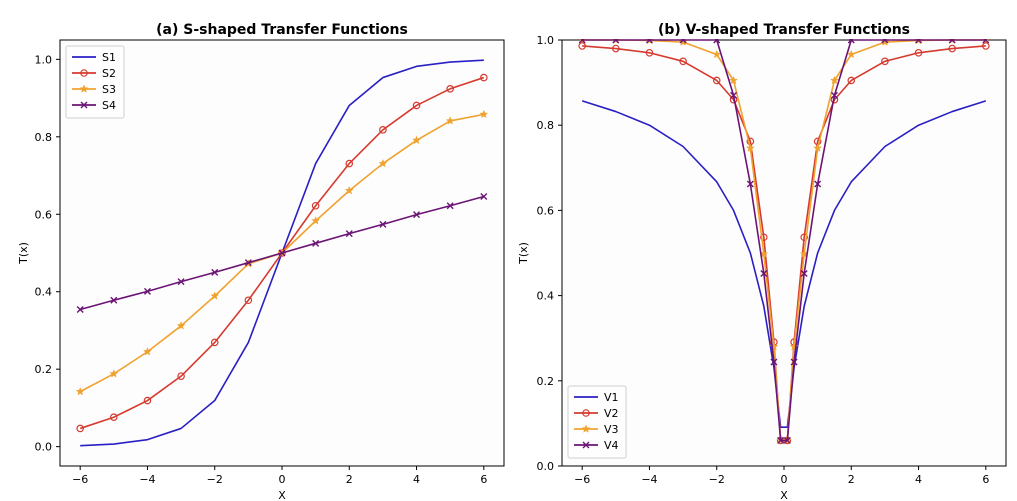  Describe the element at coordinates (611, 445) in the screenshot. I see `legend-label-v4: V4` at that location.